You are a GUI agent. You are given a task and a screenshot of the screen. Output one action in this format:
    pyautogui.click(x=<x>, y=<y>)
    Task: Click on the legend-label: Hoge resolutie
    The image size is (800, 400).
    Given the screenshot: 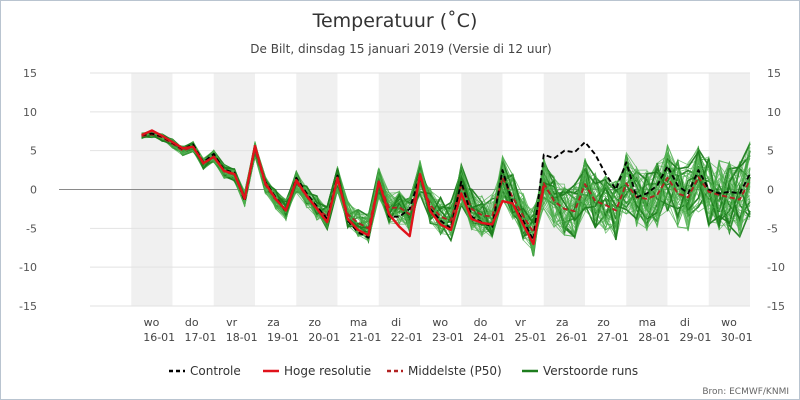 What is the action you would take?
    pyautogui.click(x=327, y=371)
    